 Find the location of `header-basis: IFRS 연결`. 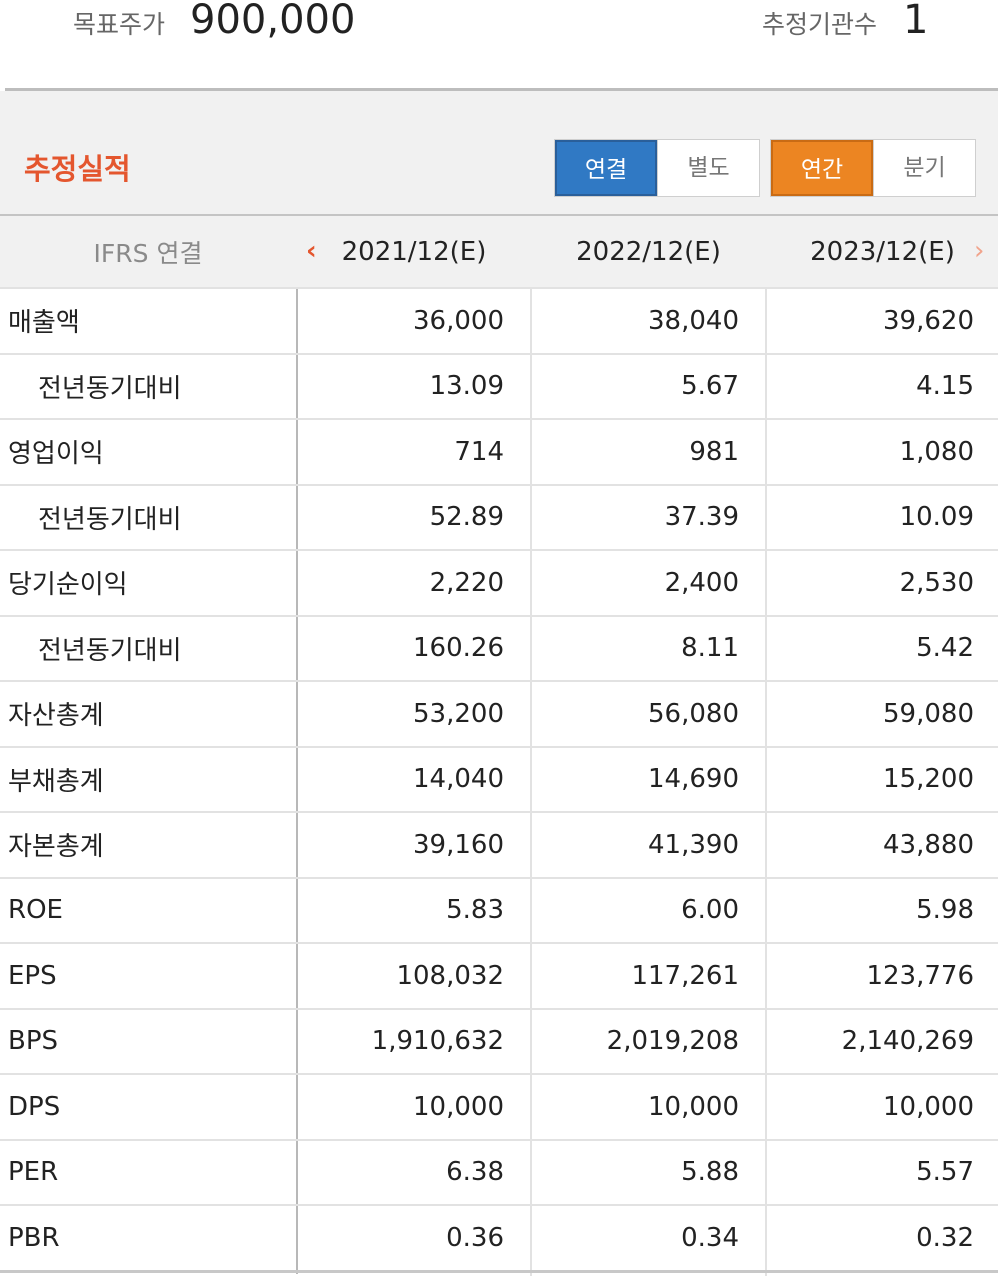

header-basis: IFRS 연결 is located at coordinates (148, 253).